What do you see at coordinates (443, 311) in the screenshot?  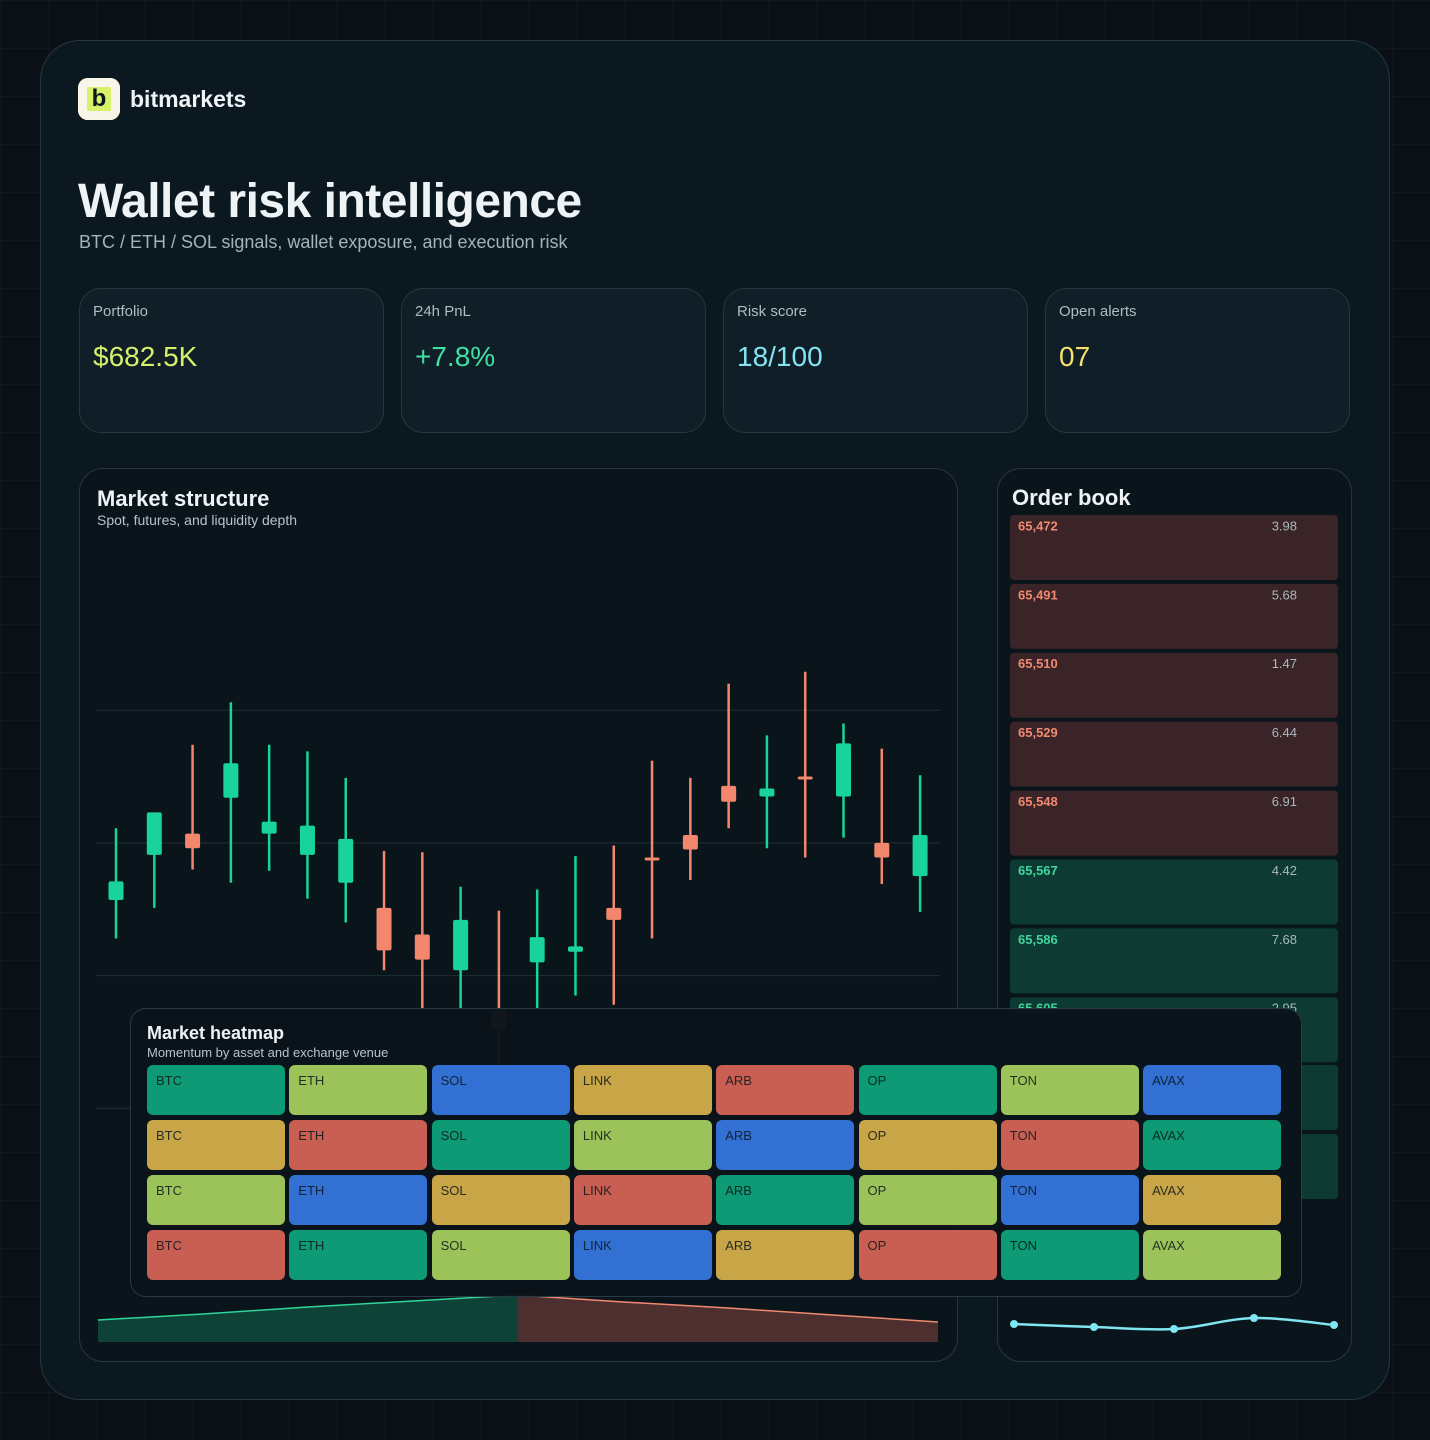 I see `stat-label: 24h PnL` at bounding box center [443, 311].